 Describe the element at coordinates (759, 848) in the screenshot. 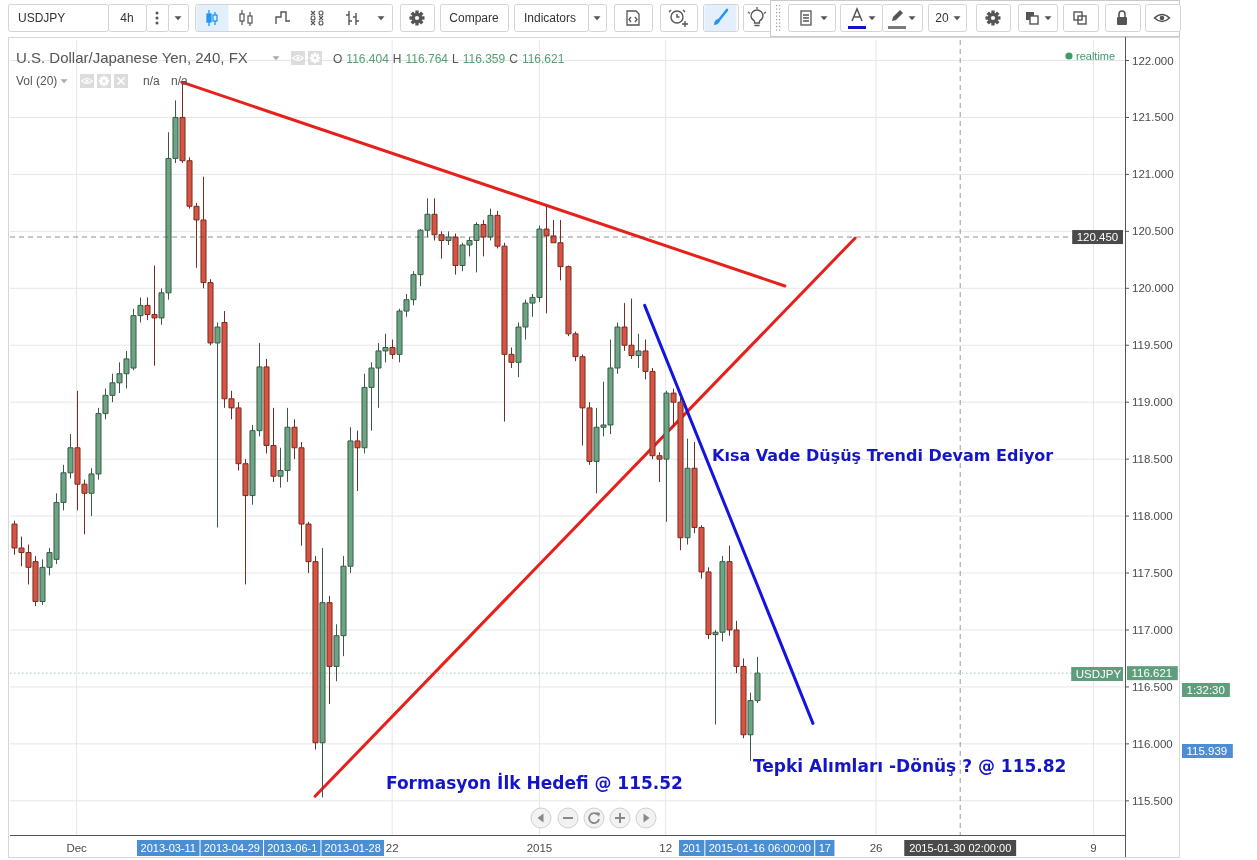

I see `text: 2015-01-16 06:00:00` at that location.